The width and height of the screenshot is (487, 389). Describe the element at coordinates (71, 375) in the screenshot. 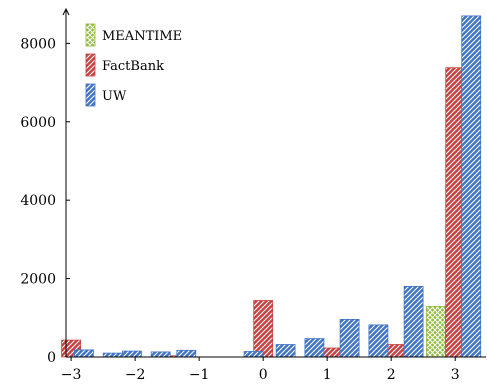

I see `x-tick-label: −3` at that location.